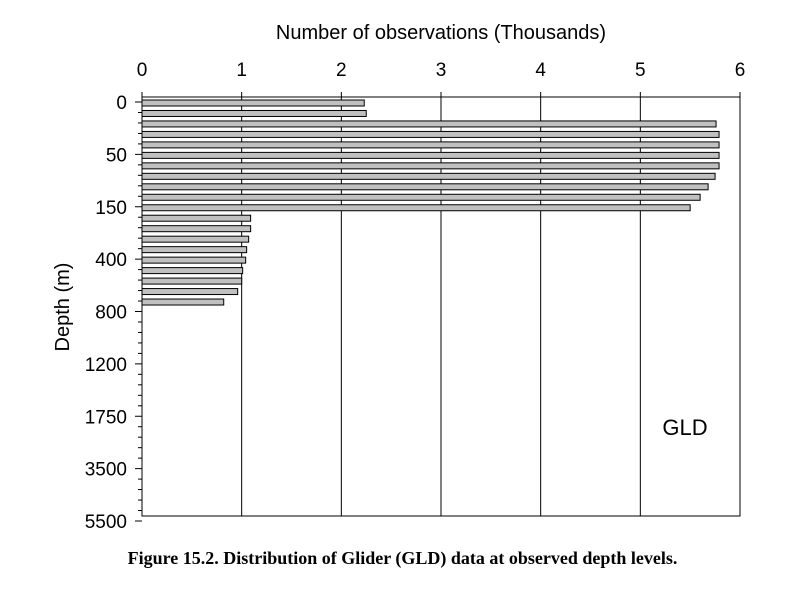  What do you see at coordinates (740, 70) in the screenshot?
I see `x-tick-label-6: 6` at bounding box center [740, 70].